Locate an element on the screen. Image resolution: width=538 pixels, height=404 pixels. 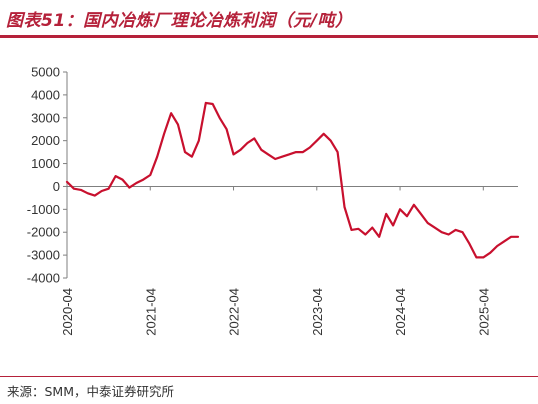
footer-divider is located at coordinates (269, 376).